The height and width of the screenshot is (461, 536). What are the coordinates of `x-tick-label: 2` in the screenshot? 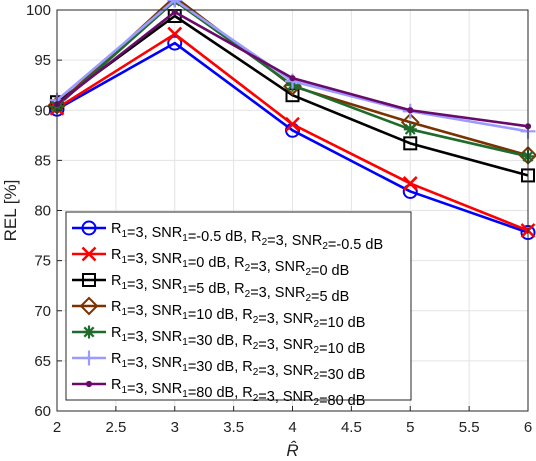 It's located at (57, 427).